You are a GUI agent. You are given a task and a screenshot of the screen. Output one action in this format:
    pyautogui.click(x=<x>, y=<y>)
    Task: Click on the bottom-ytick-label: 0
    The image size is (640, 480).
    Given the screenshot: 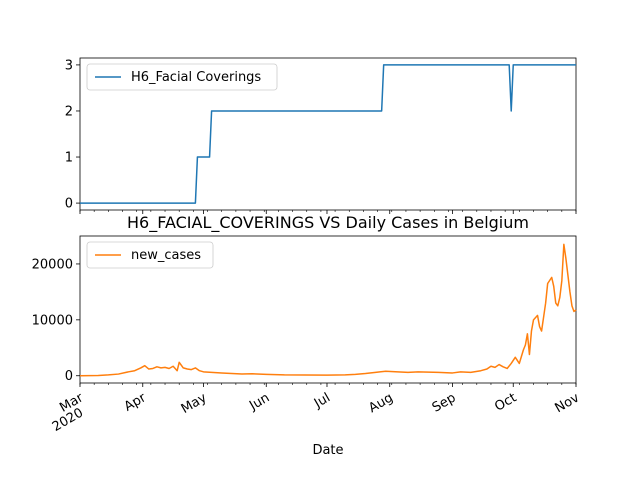 What is the action you would take?
    pyautogui.click(x=69, y=376)
    